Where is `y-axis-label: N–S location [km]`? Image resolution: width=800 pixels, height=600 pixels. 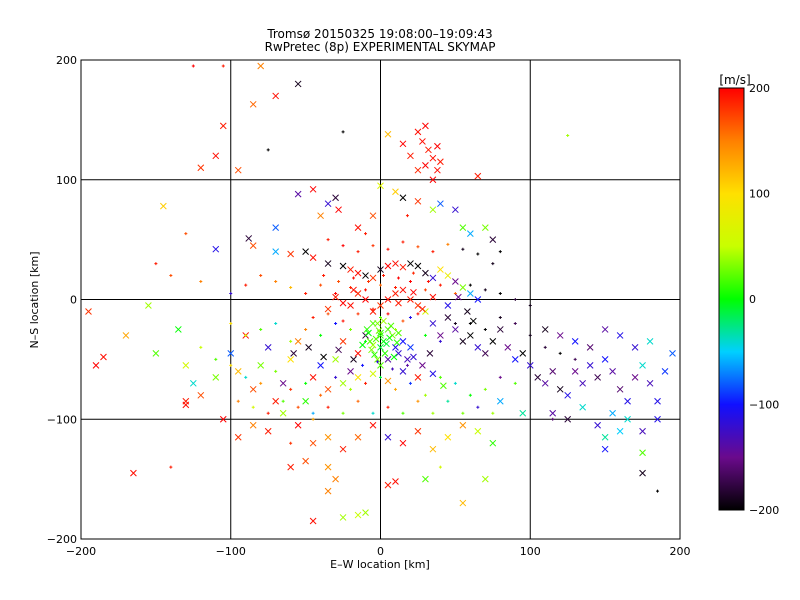
y-axis-label: N–S location [km] is located at coordinates (34, 299).